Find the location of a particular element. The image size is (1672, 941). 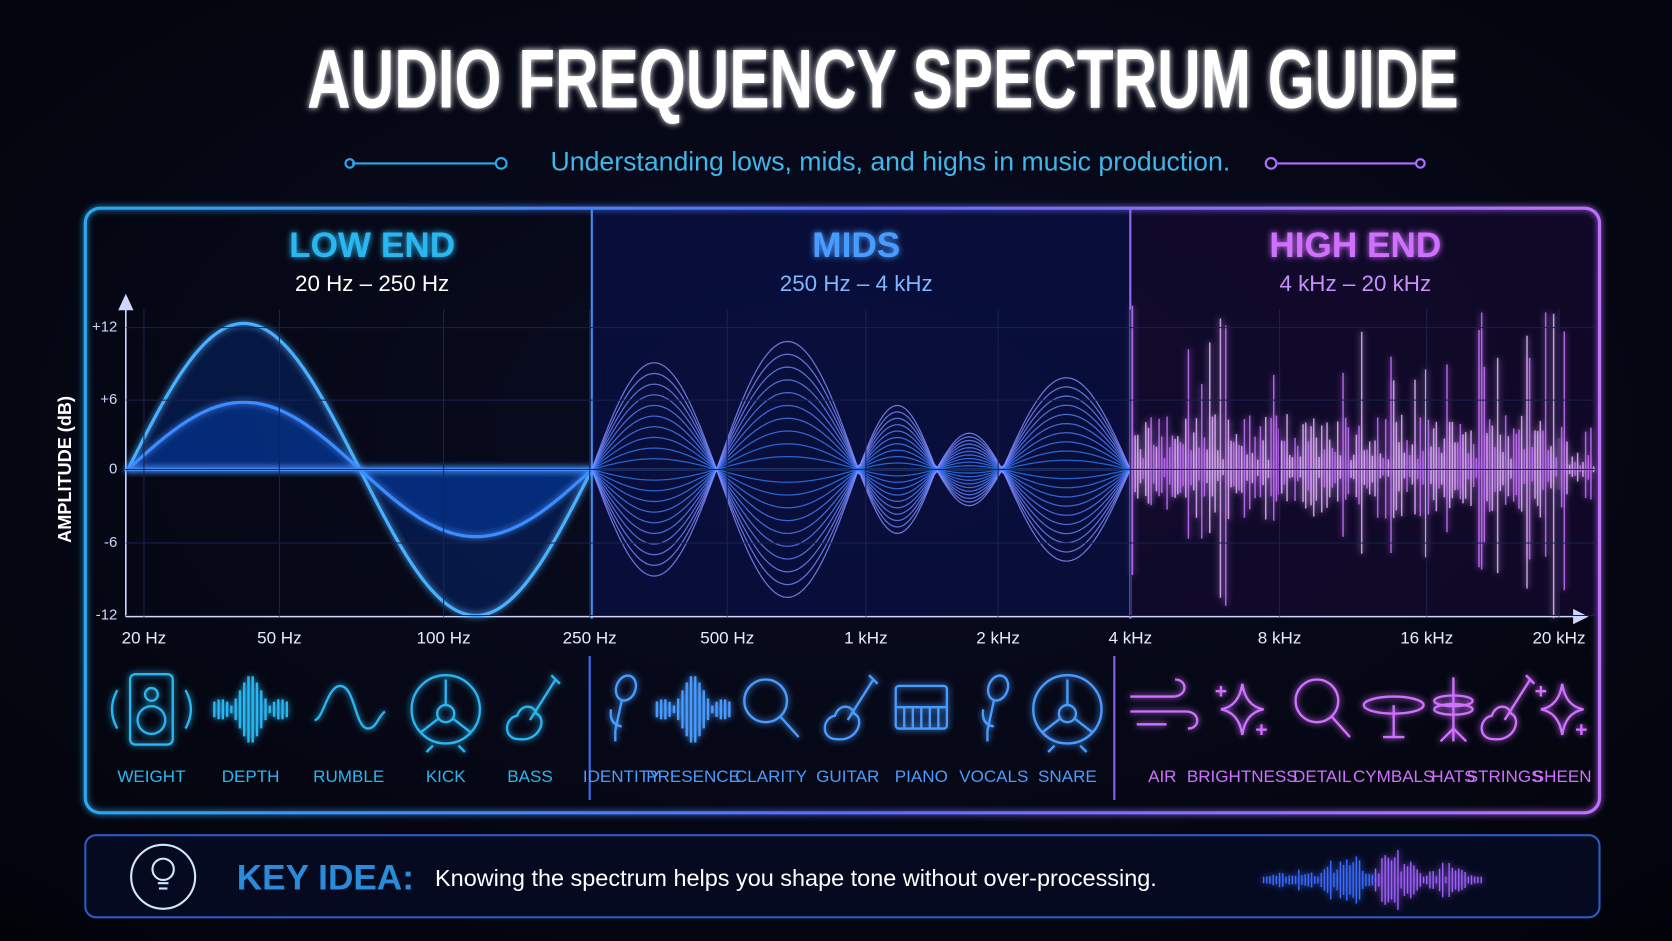

item-label: VOCALS is located at coordinates (993, 776).